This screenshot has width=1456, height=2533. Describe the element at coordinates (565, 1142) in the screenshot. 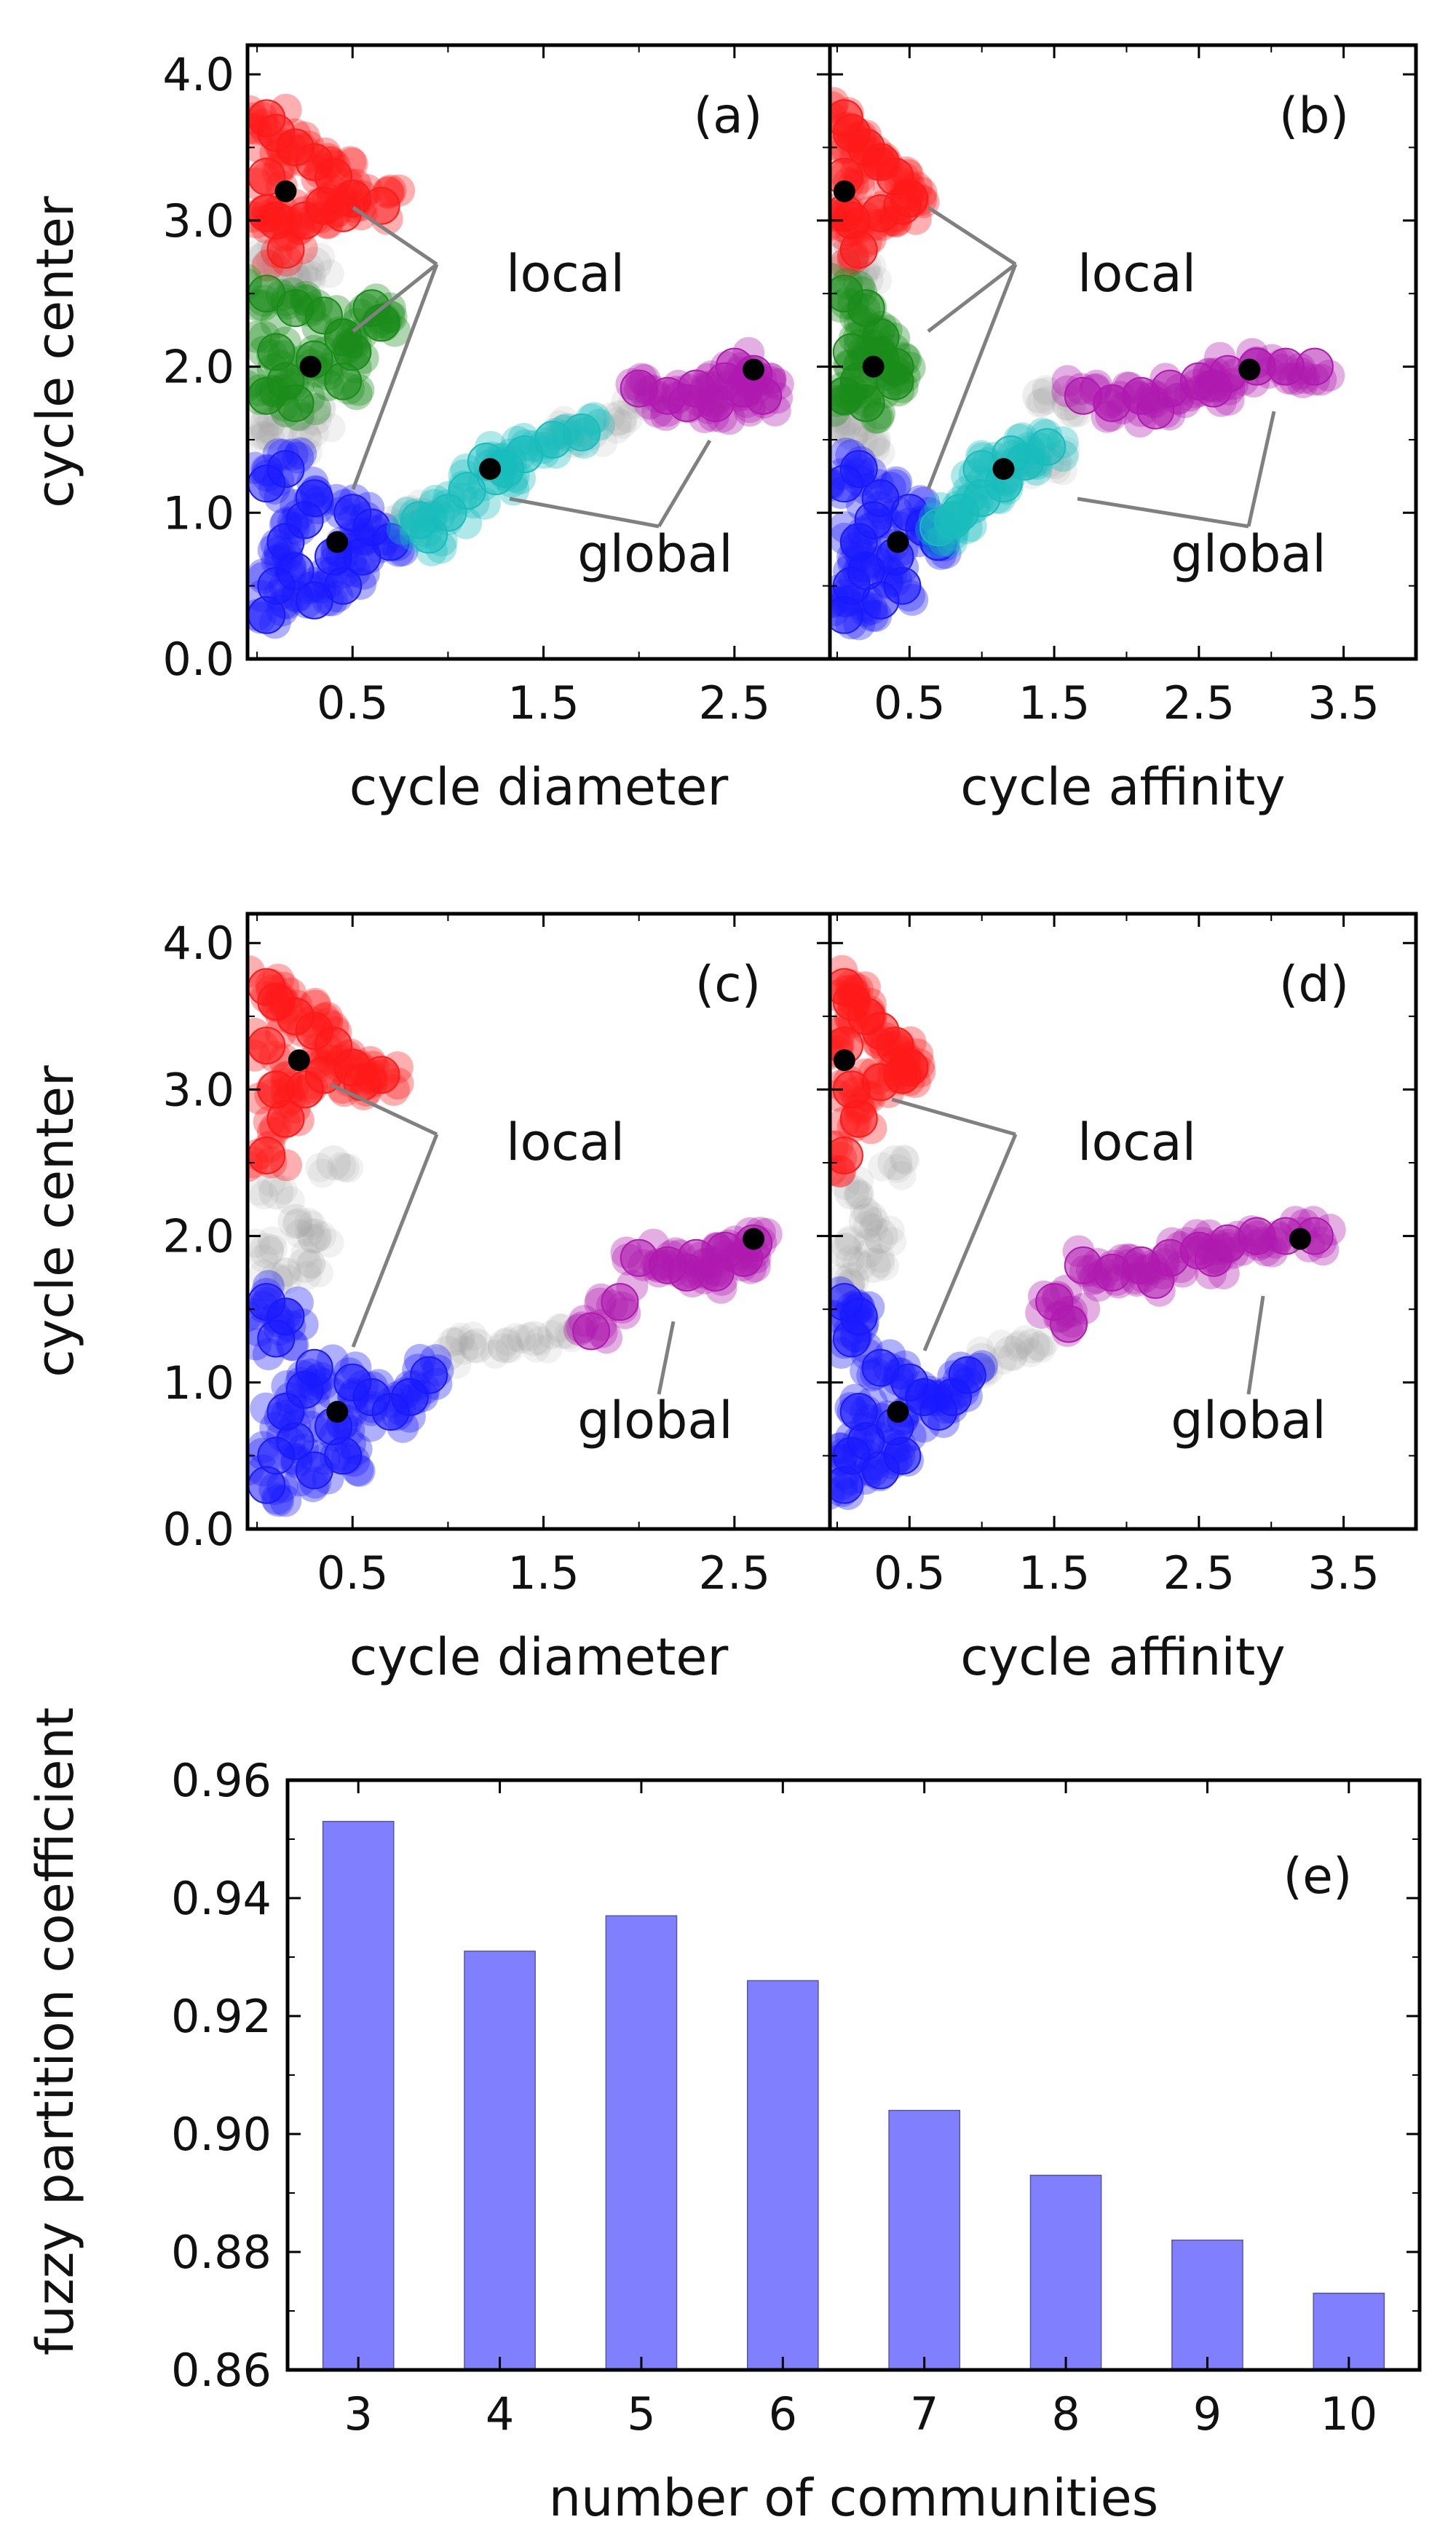

I see `annotation-local: local` at that location.